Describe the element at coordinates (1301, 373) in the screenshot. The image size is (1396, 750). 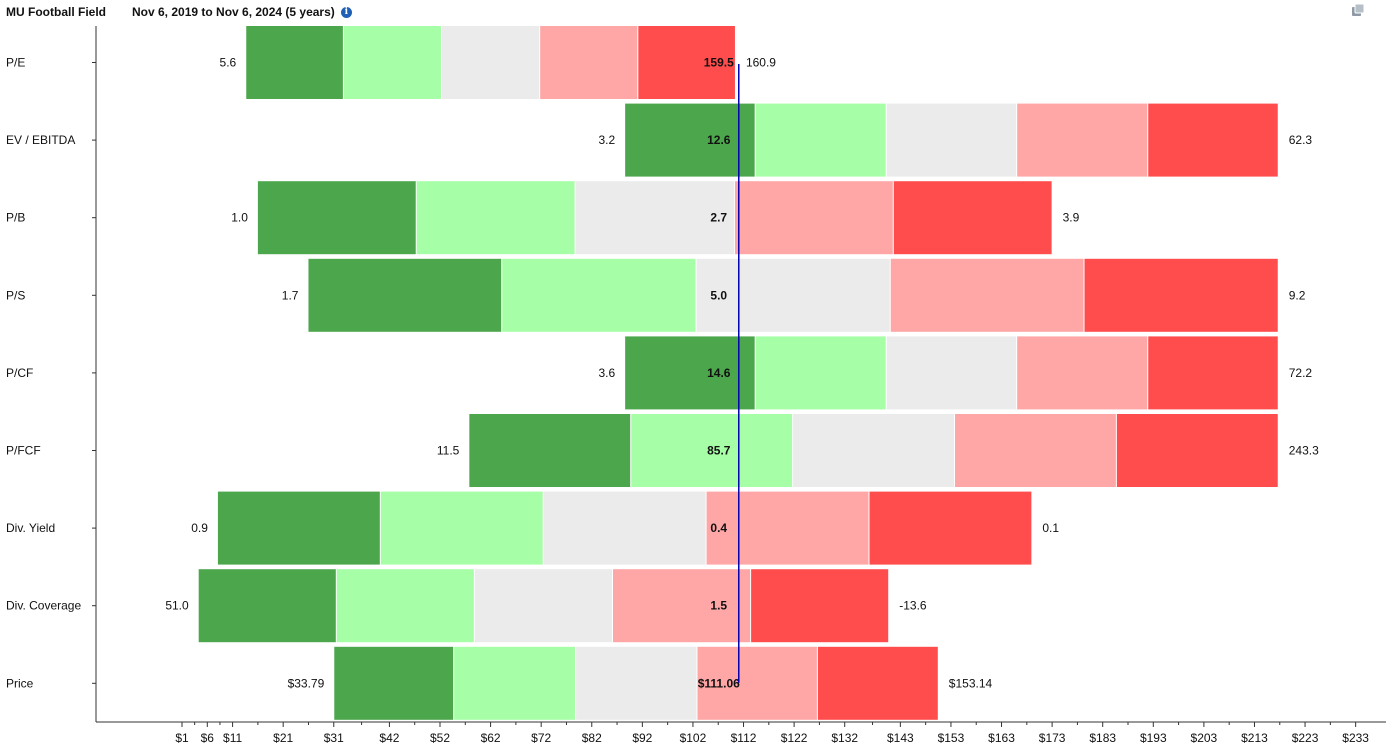
I see `high-value-label: 72.2` at that location.